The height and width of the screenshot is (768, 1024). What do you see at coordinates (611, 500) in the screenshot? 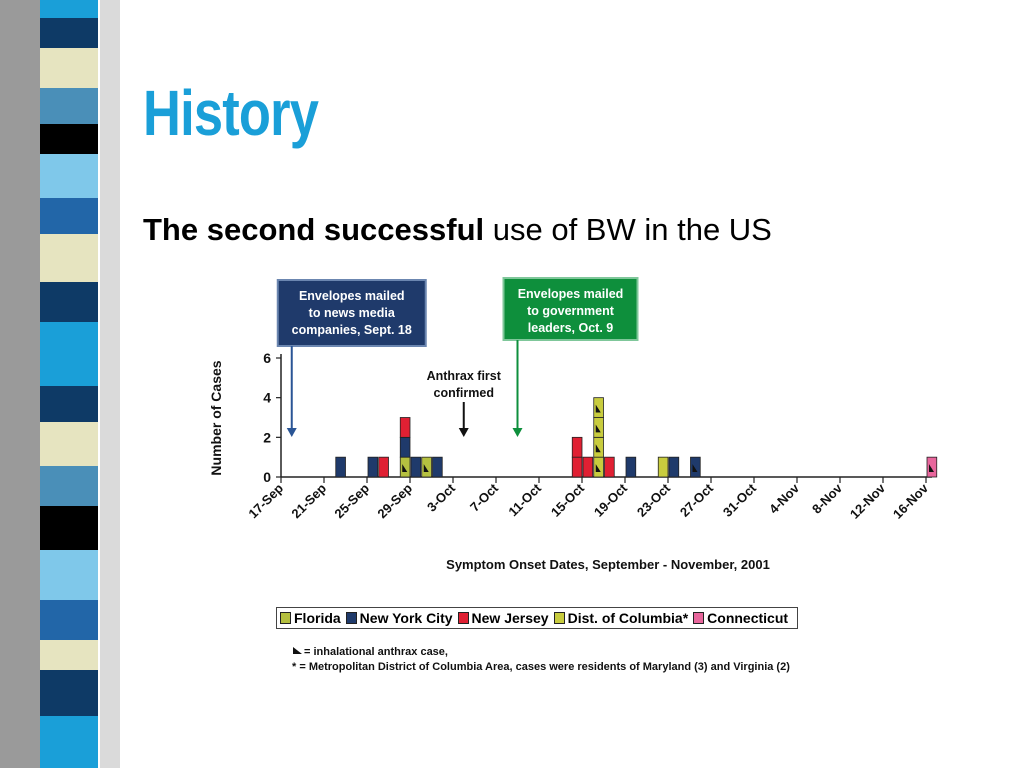
I see `x-tick-label: 19-Oct` at bounding box center [611, 500].